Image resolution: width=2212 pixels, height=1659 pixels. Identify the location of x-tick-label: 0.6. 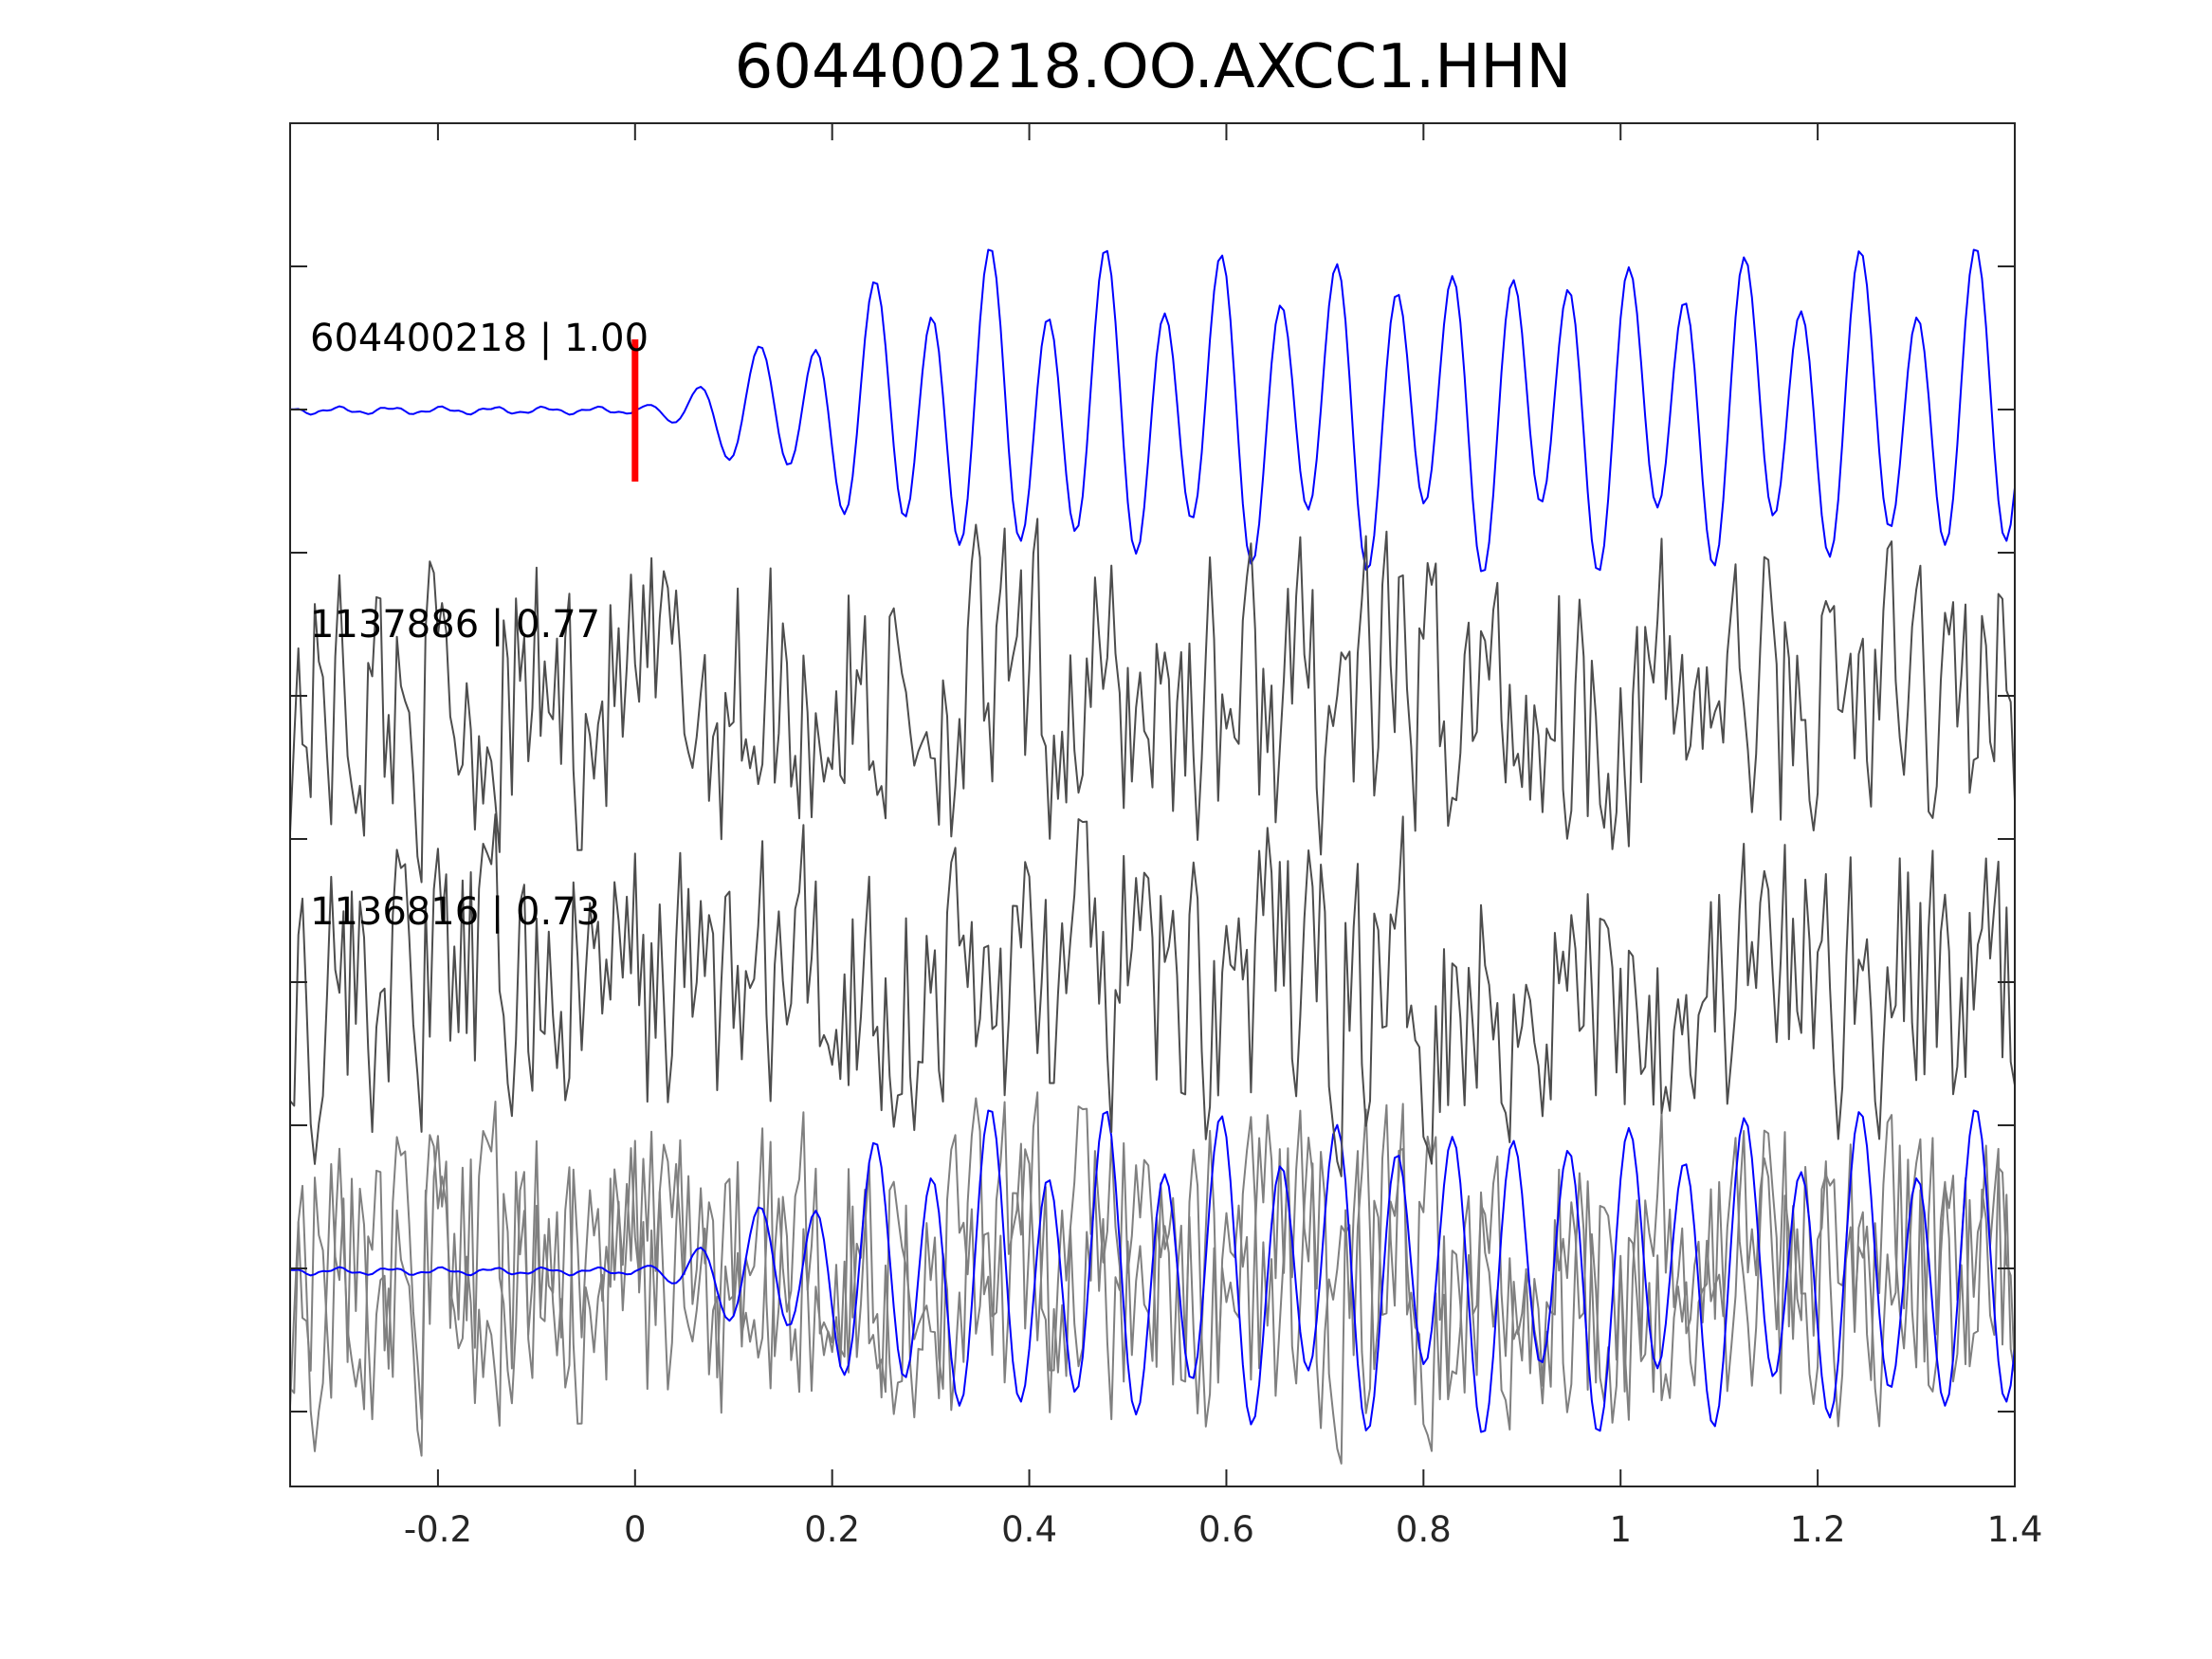
(1226, 1529).